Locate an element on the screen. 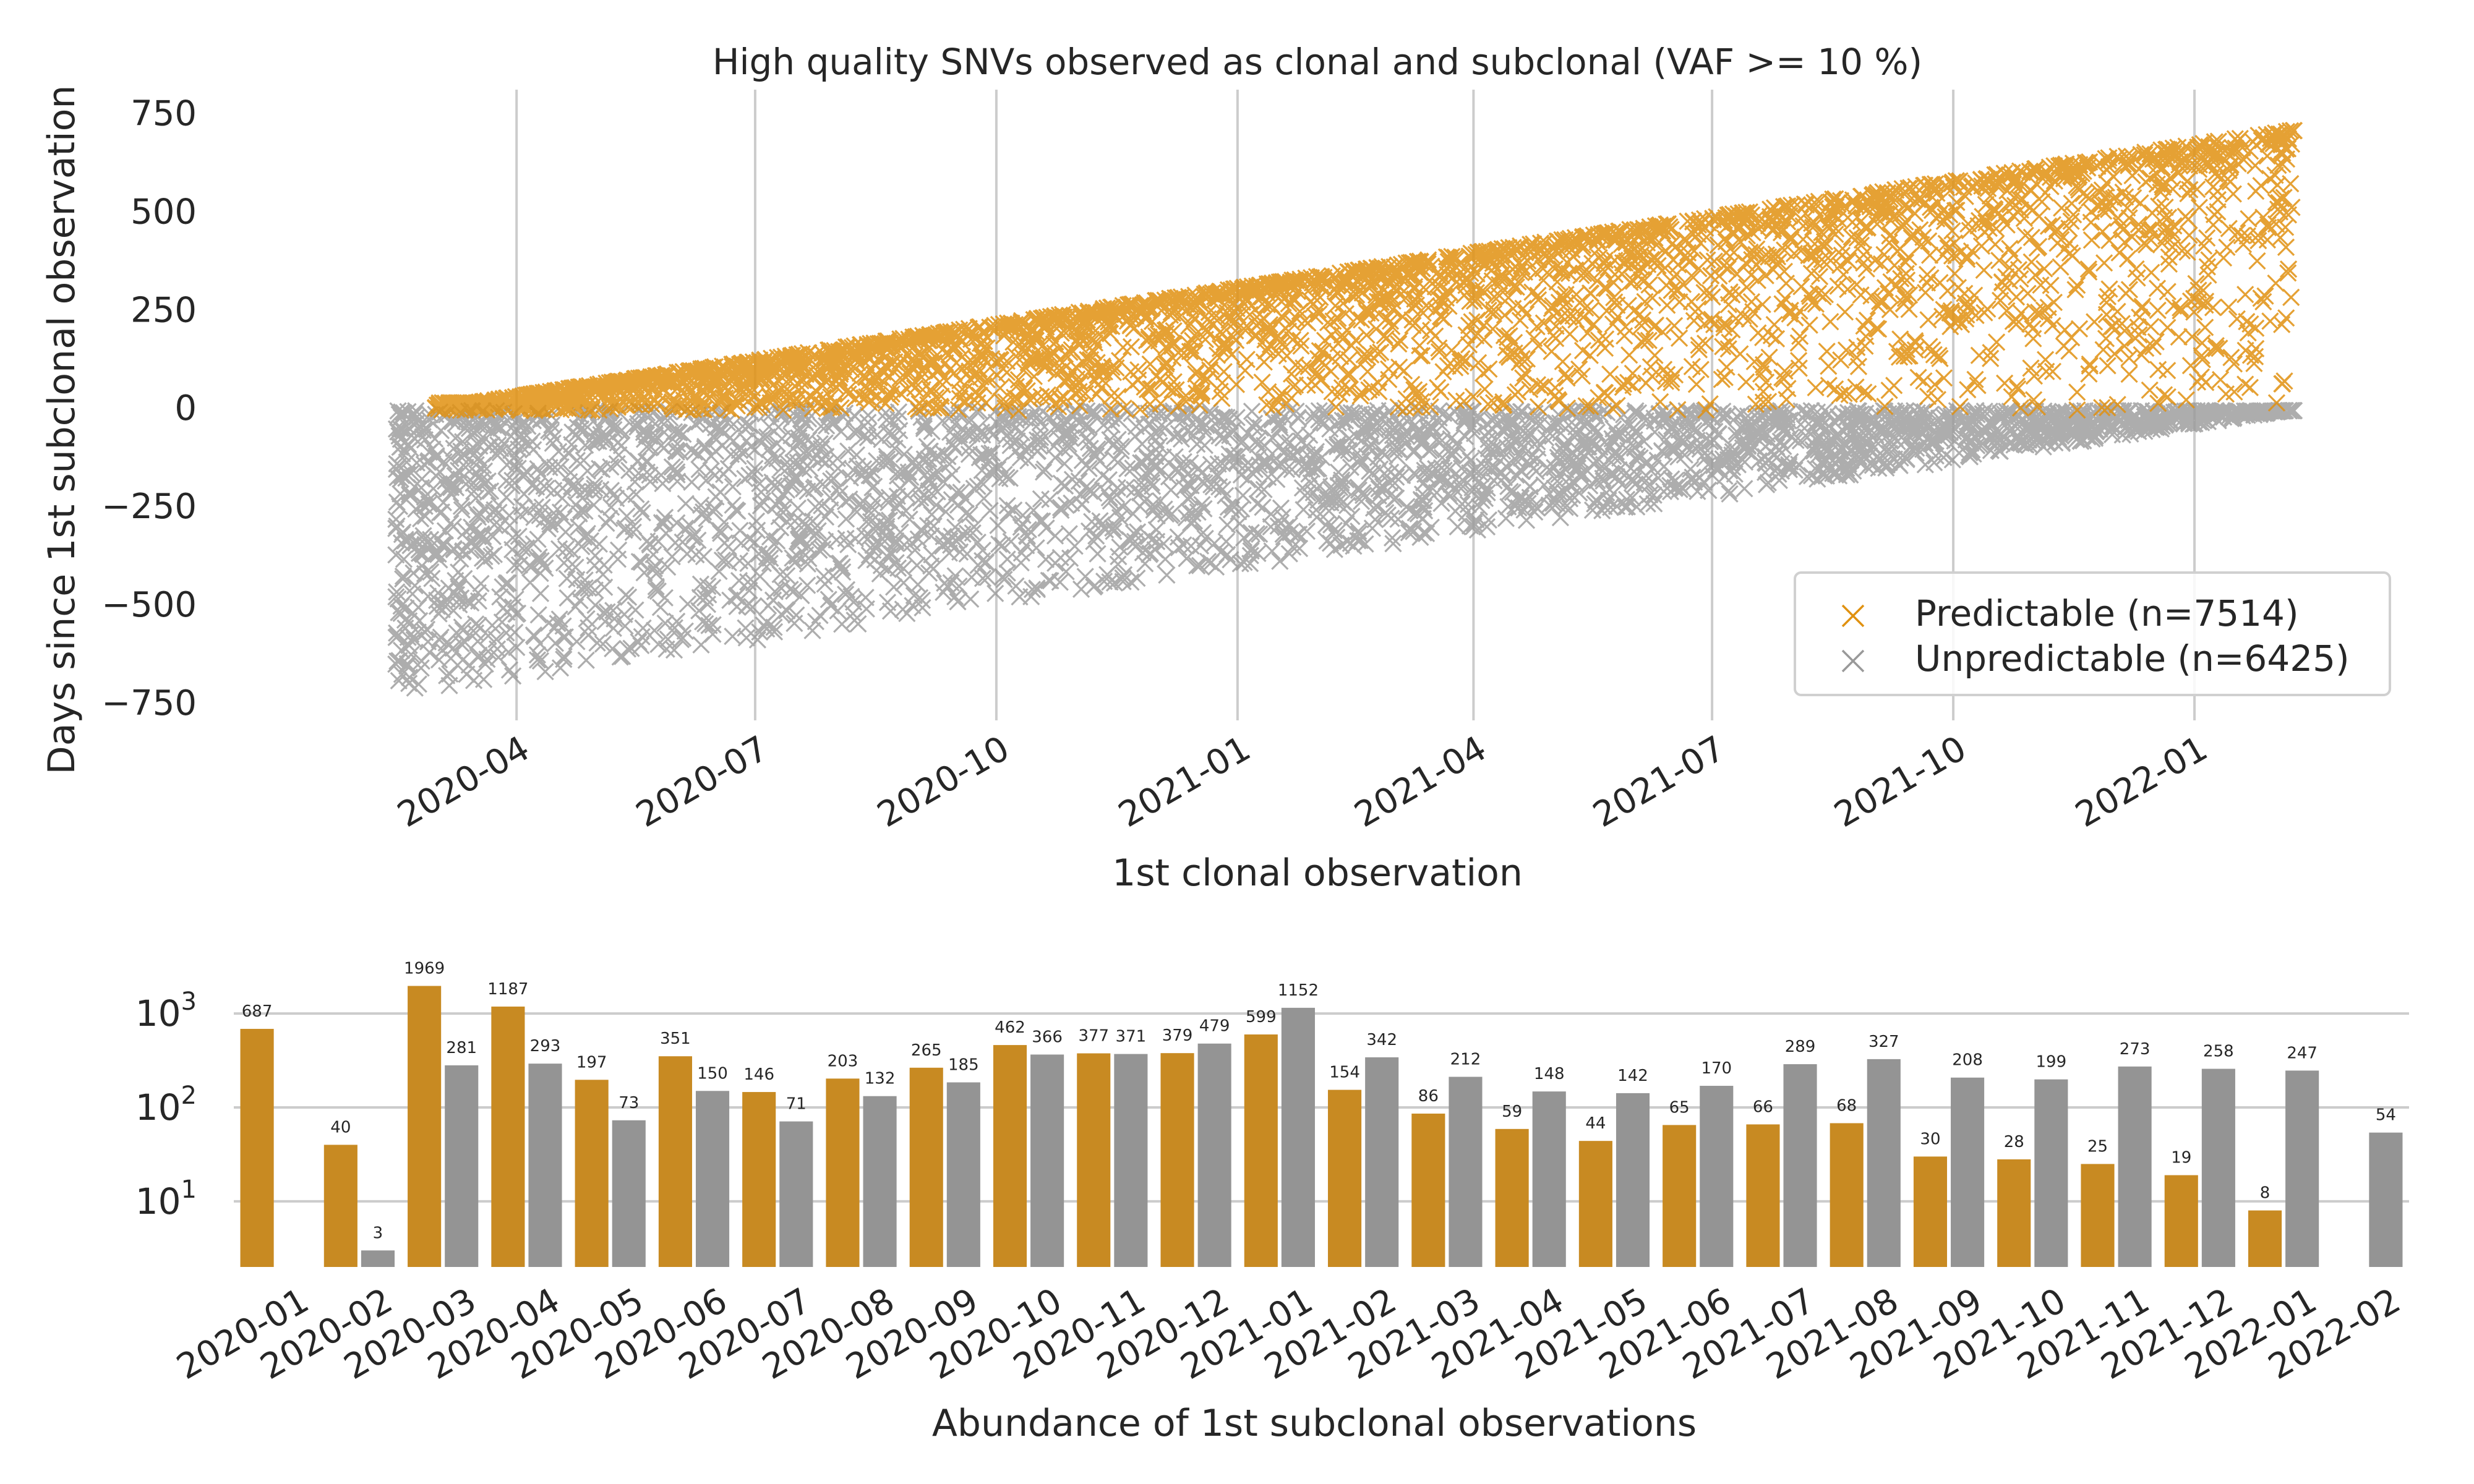 This screenshot has width=2474, height=1484. legend-x-unpredictable is located at coordinates (1853, 661).